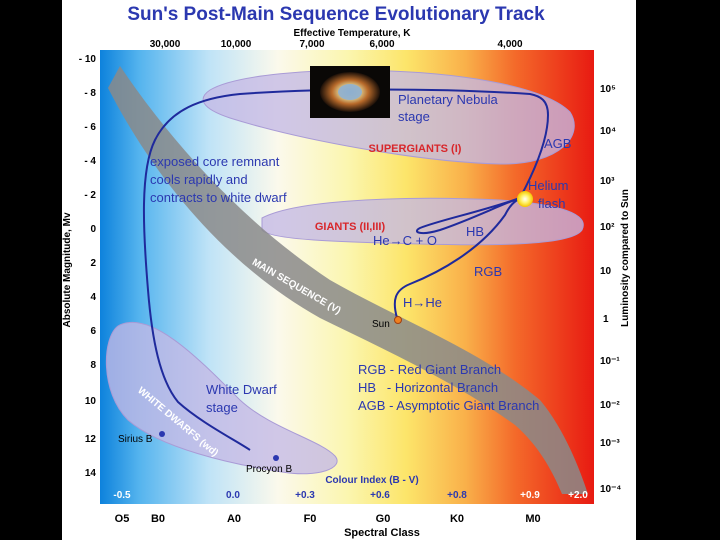 This screenshot has height=540, width=720. What do you see at coordinates (607, 181) in the screenshot?
I see `right-tick: 10³` at bounding box center [607, 181].